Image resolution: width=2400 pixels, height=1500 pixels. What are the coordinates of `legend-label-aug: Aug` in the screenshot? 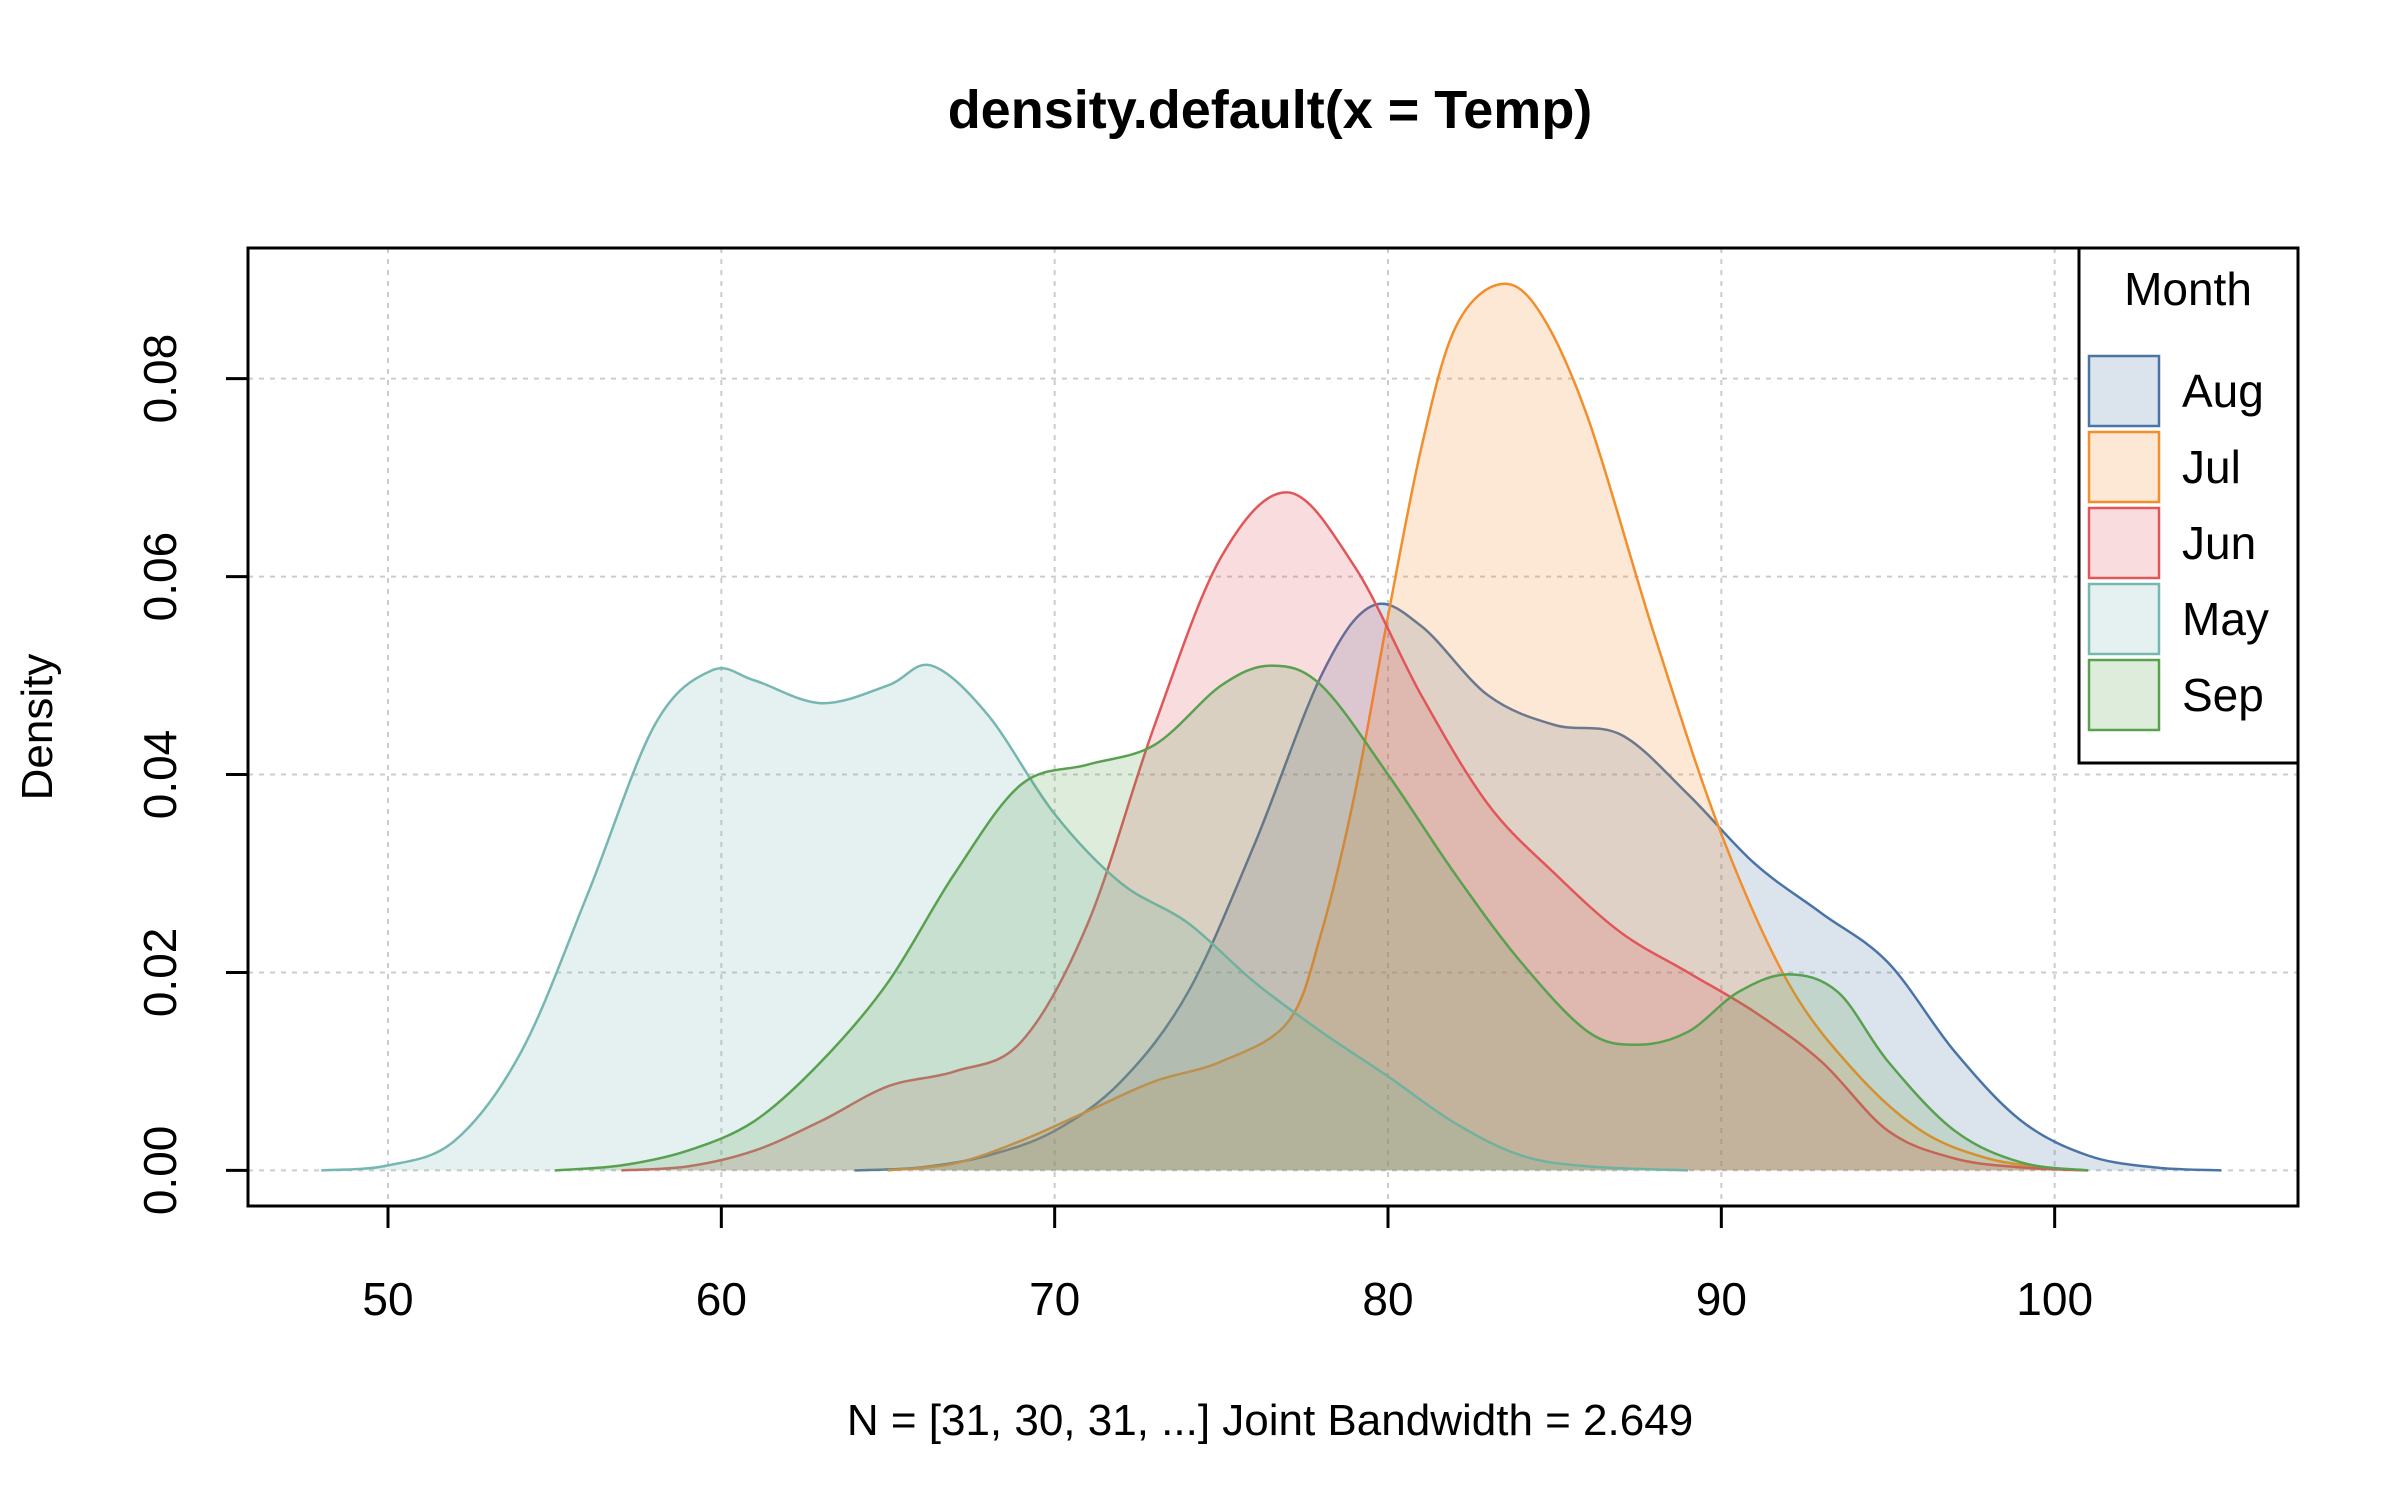 It's located at (2223, 391).